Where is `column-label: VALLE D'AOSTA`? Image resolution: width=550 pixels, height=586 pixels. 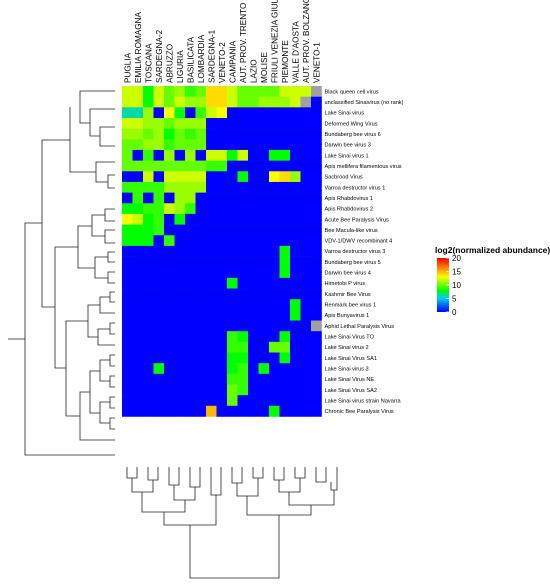
column-label: VALLE D'AOSTA is located at coordinates (295, 52).